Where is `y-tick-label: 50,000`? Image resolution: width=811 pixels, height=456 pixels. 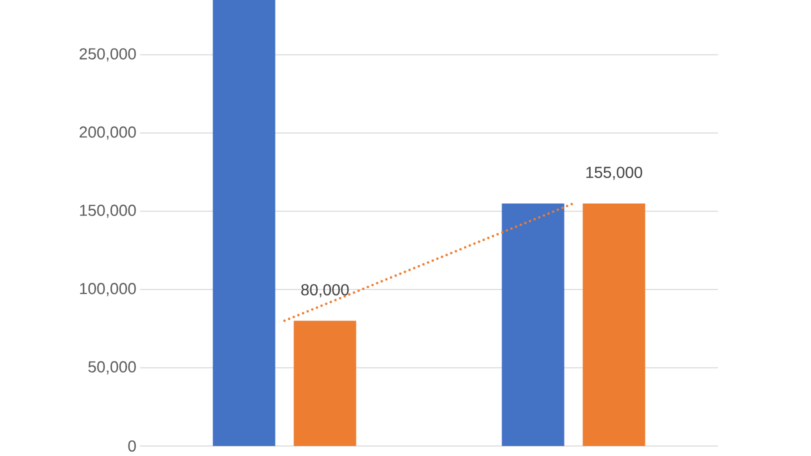
y-tick-label: 50,000 is located at coordinates (112, 367).